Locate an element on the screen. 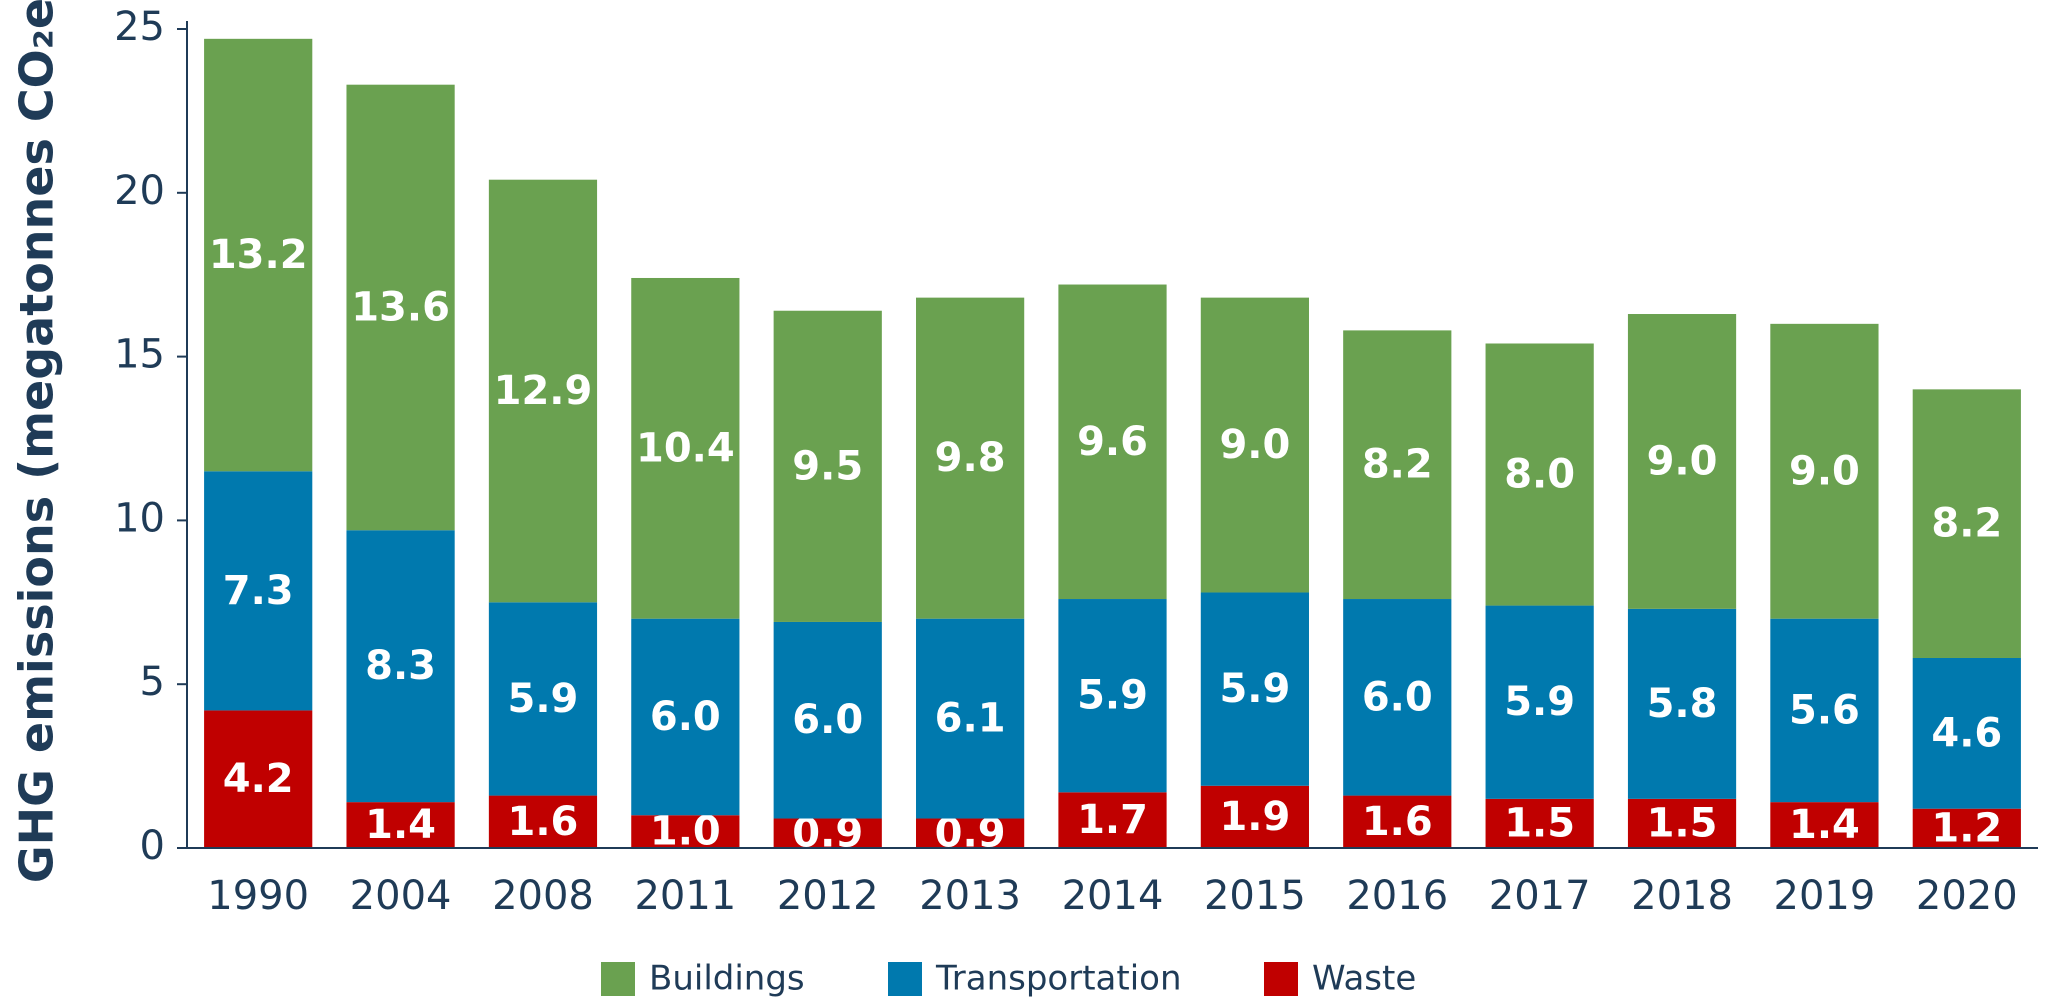 Image resolution: width=2048 pixels, height=1004 pixels. legend-label: Buildings is located at coordinates (727, 979).